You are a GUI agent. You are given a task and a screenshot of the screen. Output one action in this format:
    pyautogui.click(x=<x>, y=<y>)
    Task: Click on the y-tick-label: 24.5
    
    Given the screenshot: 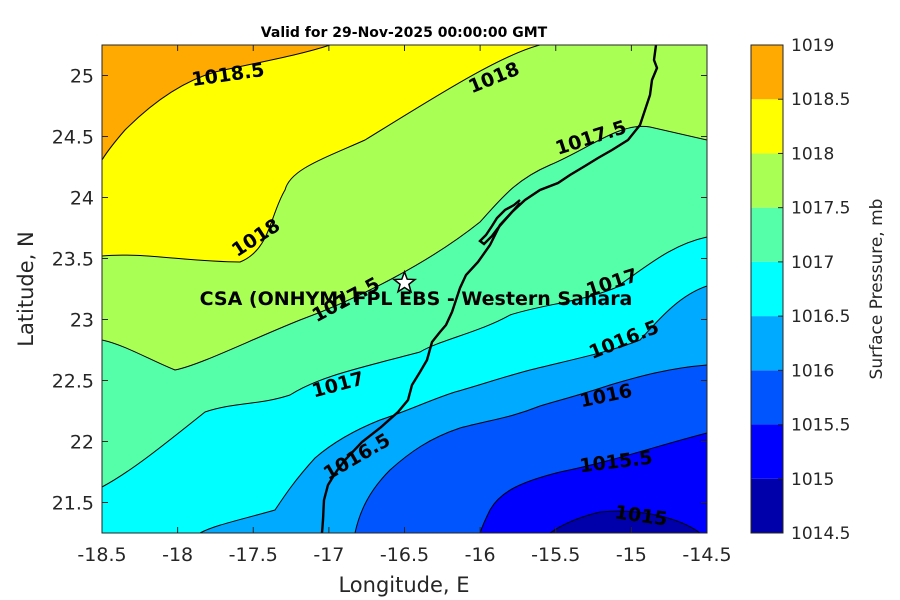 What is the action you would take?
    pyautogui.click(x=73, y=138)
    